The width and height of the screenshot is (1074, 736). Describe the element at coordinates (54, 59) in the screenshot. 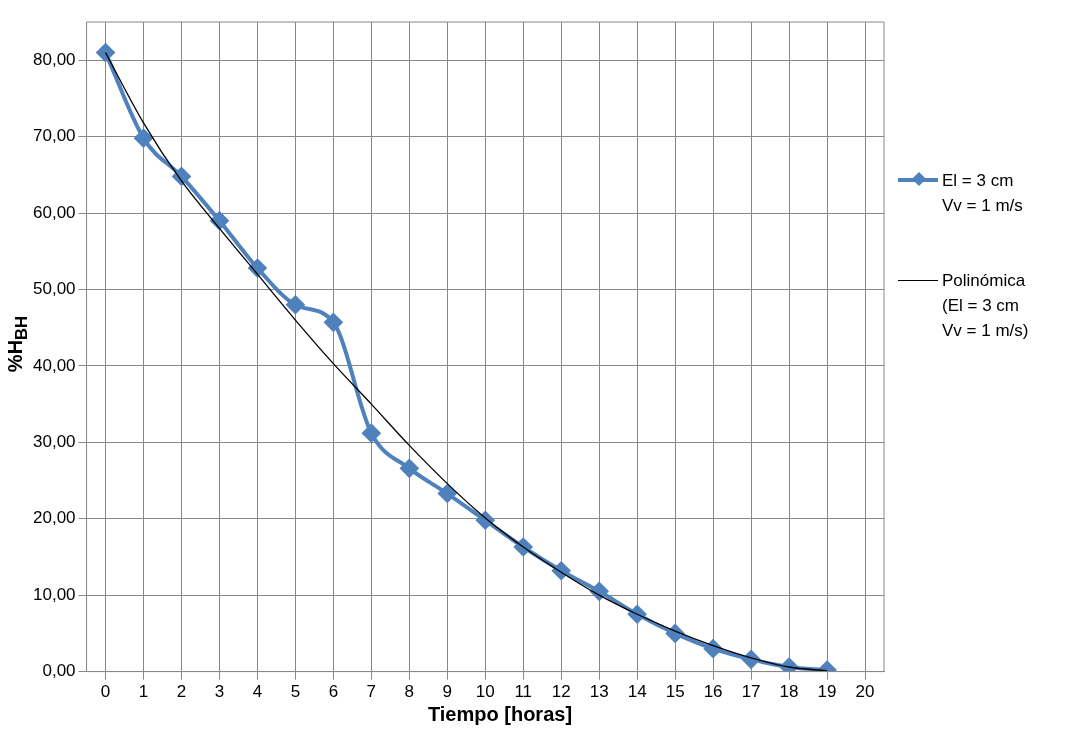

I see `y-tick-label: 80,00` at that location.